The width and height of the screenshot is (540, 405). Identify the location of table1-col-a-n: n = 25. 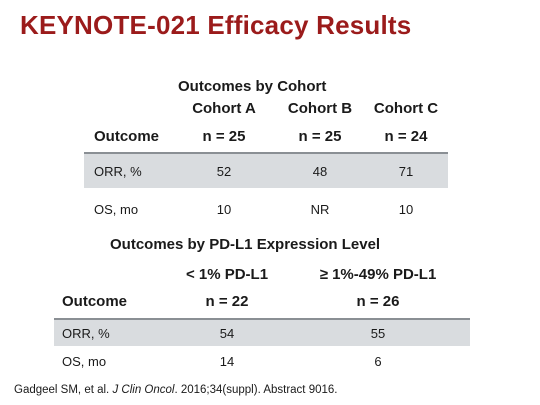
(224, 136).